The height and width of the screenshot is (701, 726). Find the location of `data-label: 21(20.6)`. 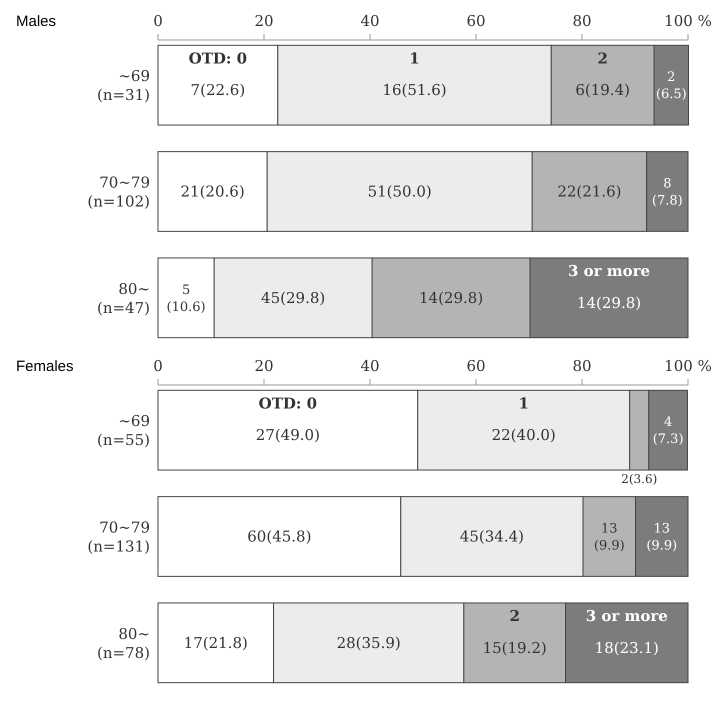

data-label: 21(20.6) is located at coordinates (212, 191).